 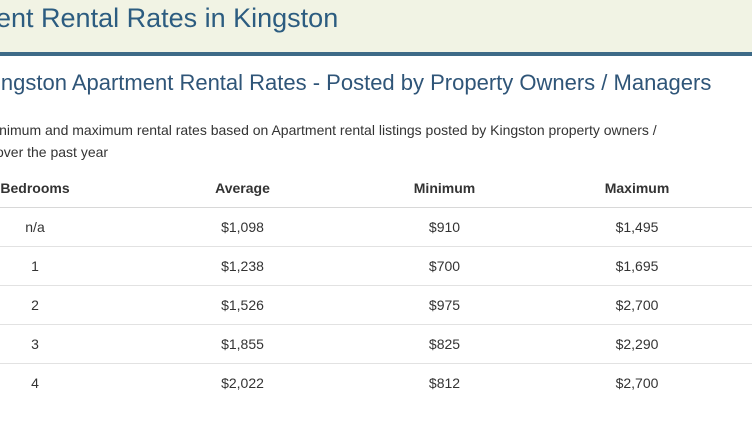 I want to click on cell-minimum: $825, so click(x=444, y=344).